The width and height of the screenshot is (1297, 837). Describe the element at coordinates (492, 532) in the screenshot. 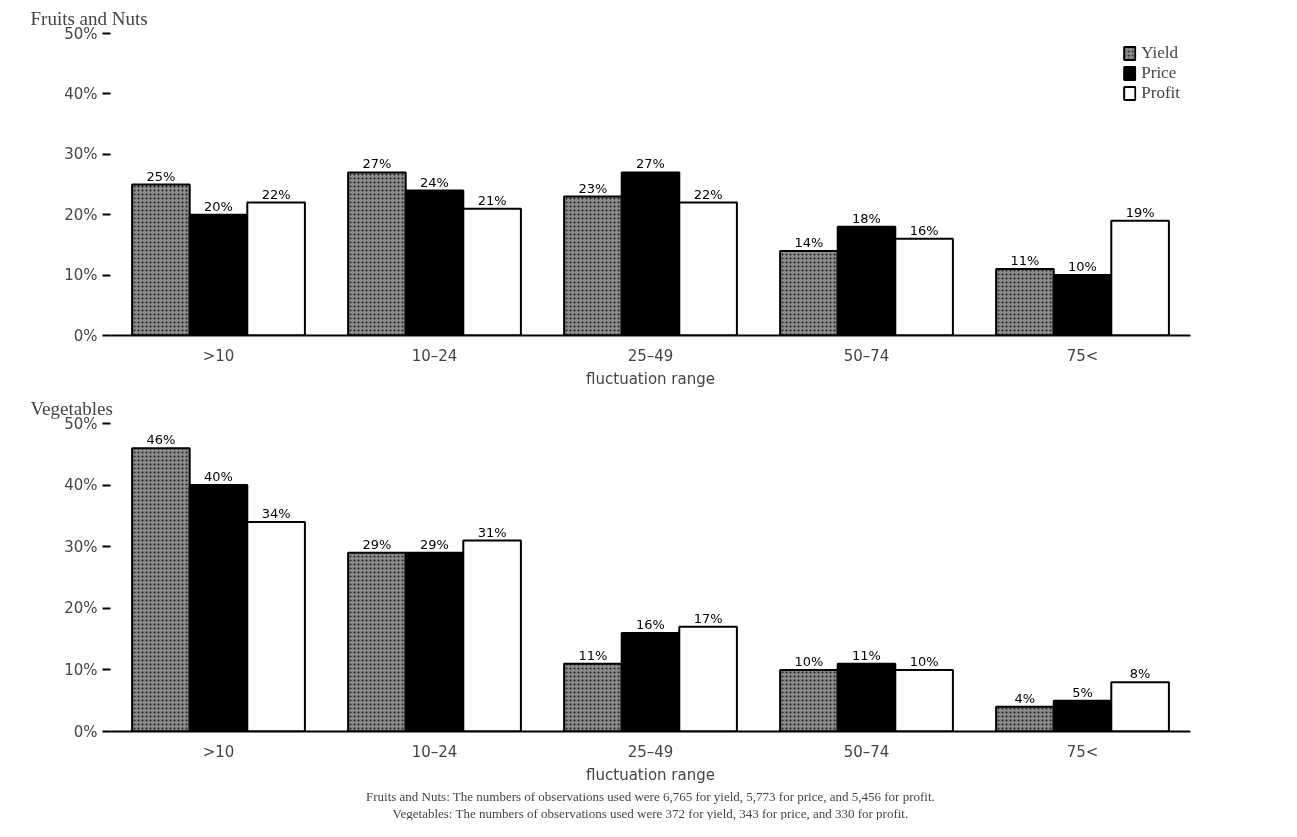

I see `data-label: 31%` at that location.